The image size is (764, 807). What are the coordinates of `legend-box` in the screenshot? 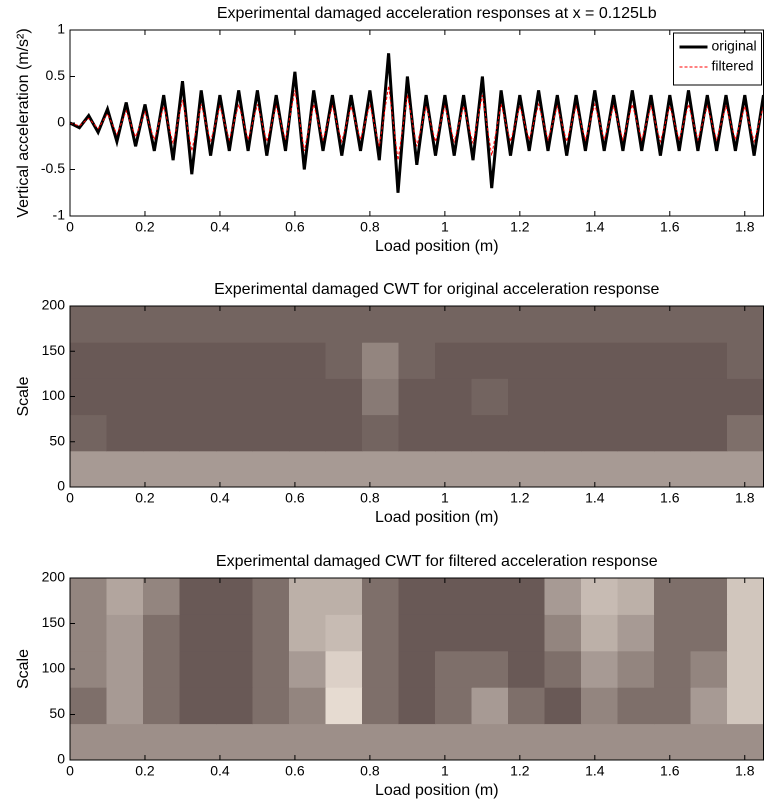 It's located at (717, 59).